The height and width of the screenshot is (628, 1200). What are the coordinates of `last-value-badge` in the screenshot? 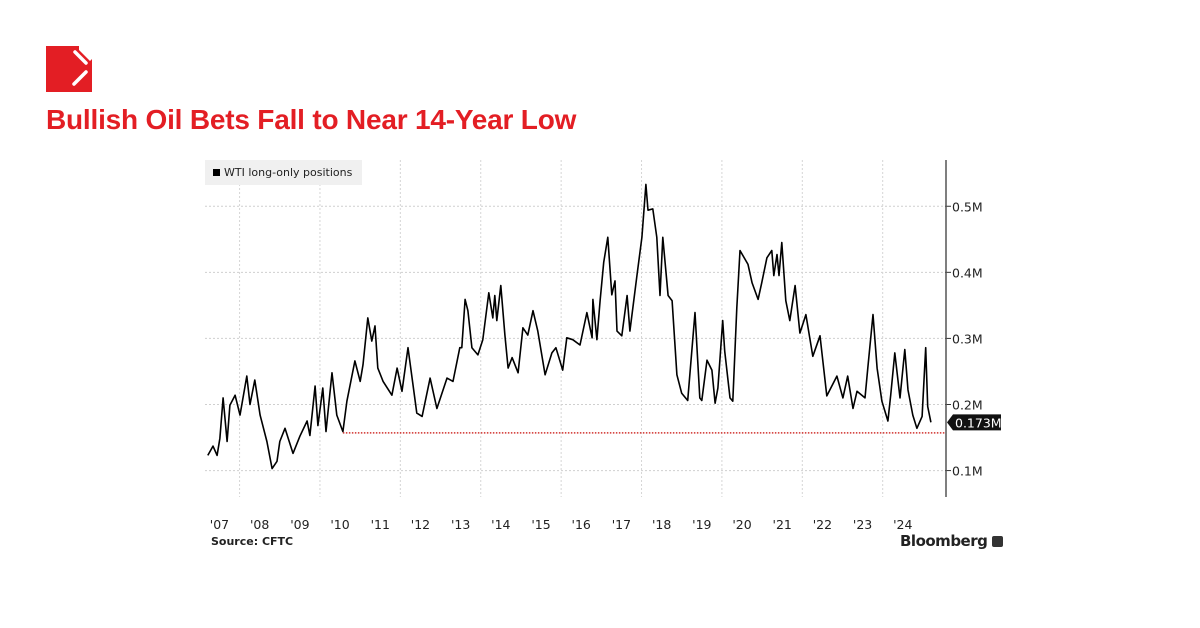 It's located at (974, 422).